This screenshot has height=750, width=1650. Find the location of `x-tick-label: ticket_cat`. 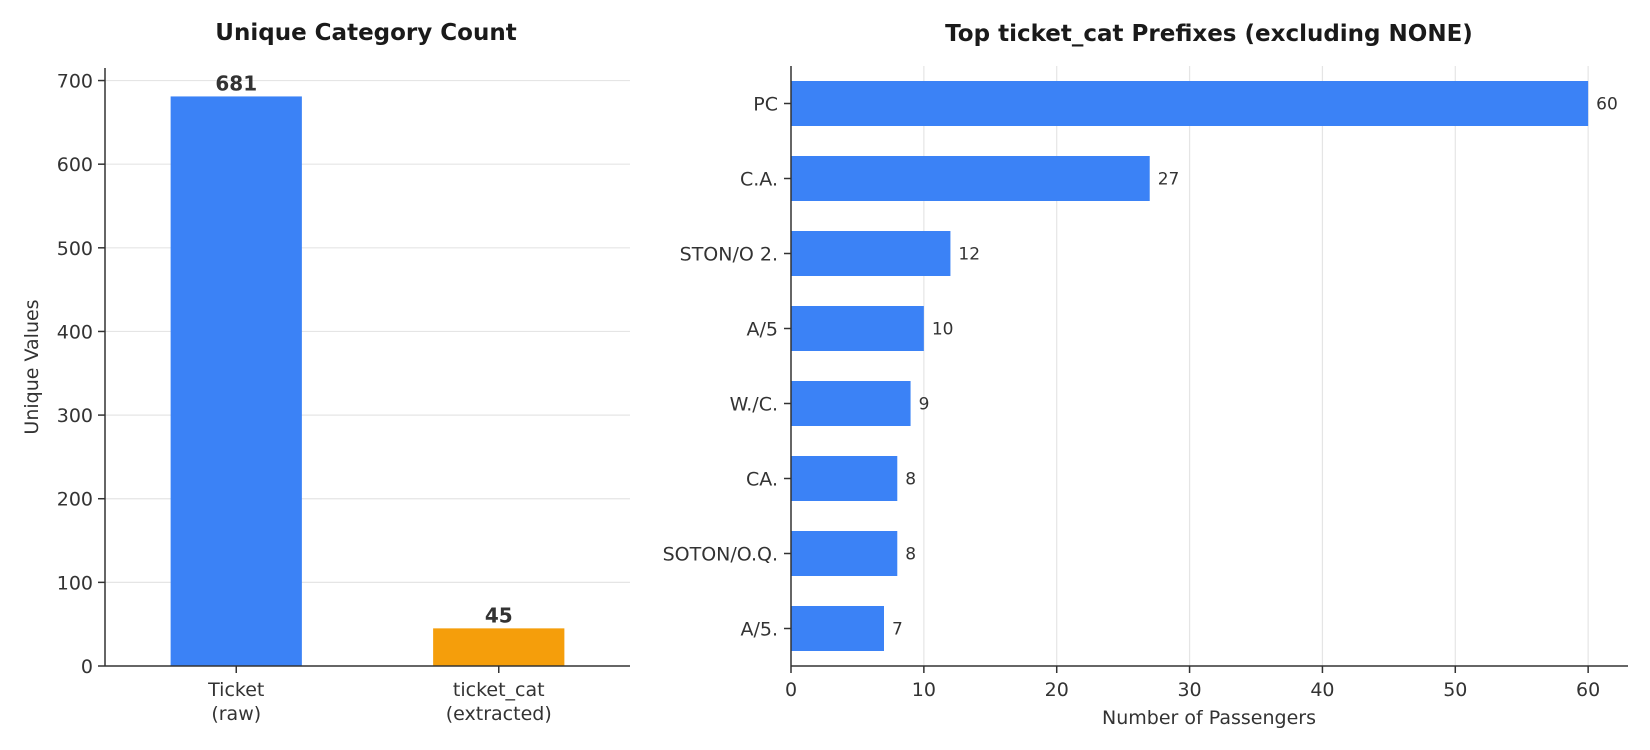

x-tick-label: ticket_cat is located at coordinates (499, 690).